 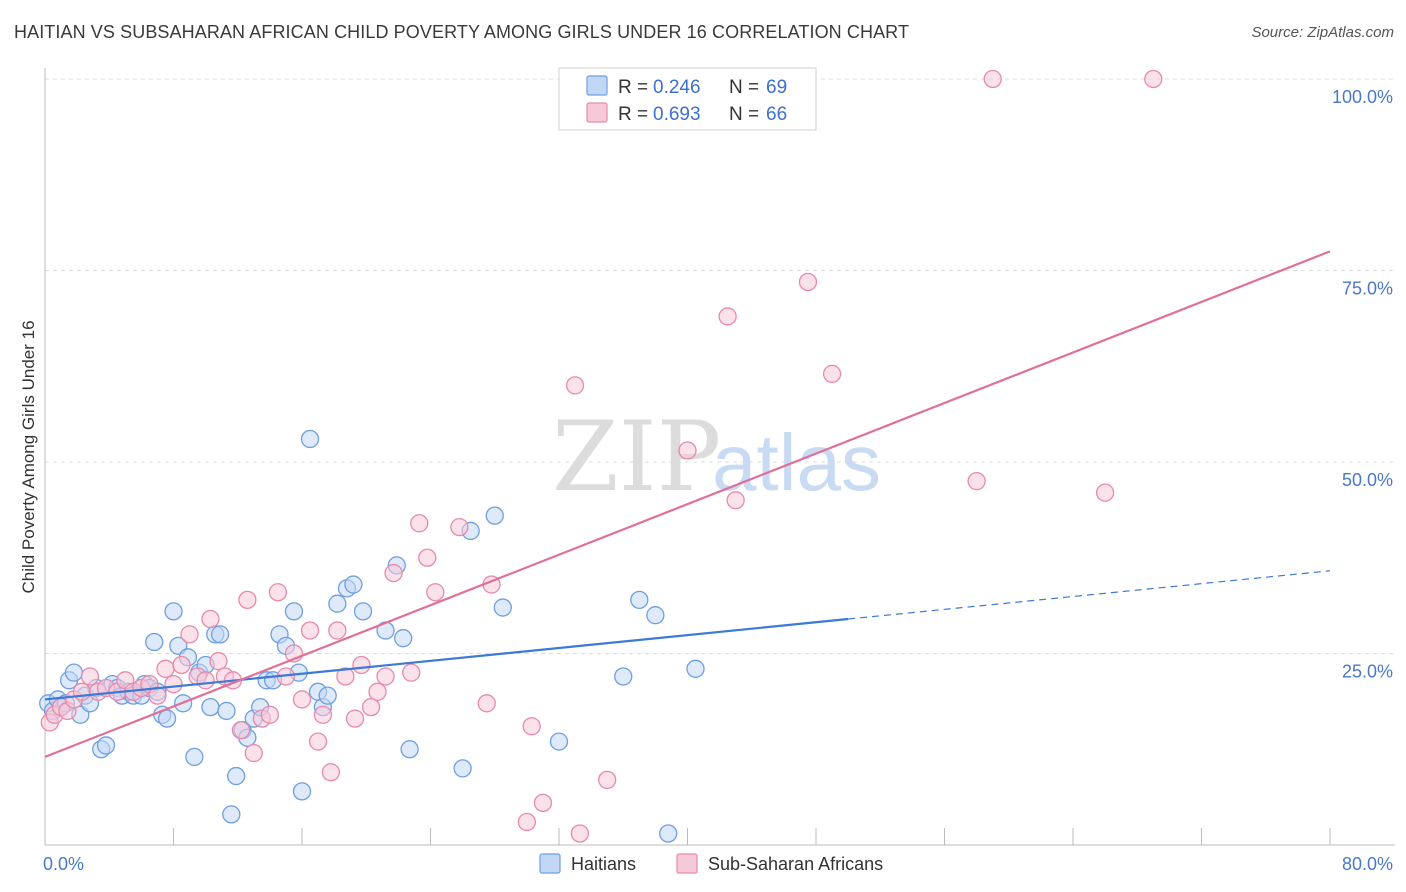 What do you see at coordinates (1367, 480) in the screenshot?
I see `y-tick-label-1: 50.0%` at bounding box center [1367, 480].